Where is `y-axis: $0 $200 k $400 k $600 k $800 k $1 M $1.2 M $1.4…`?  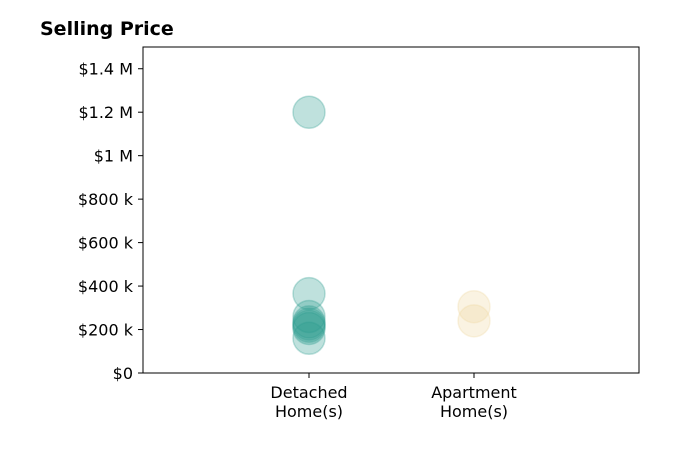 y-axis: $0 $200 k $400 k $600 k $800 k $1 M $1.2 M $1.4… is located at coordinates (110, 221).